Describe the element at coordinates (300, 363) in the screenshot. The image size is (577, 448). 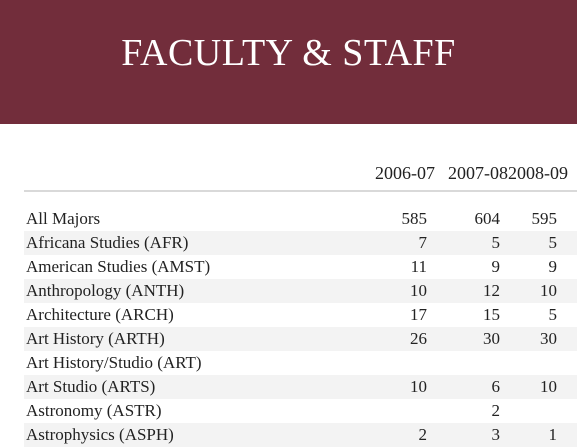
I see `table-row: Art History/Studio (ART)` at that location.